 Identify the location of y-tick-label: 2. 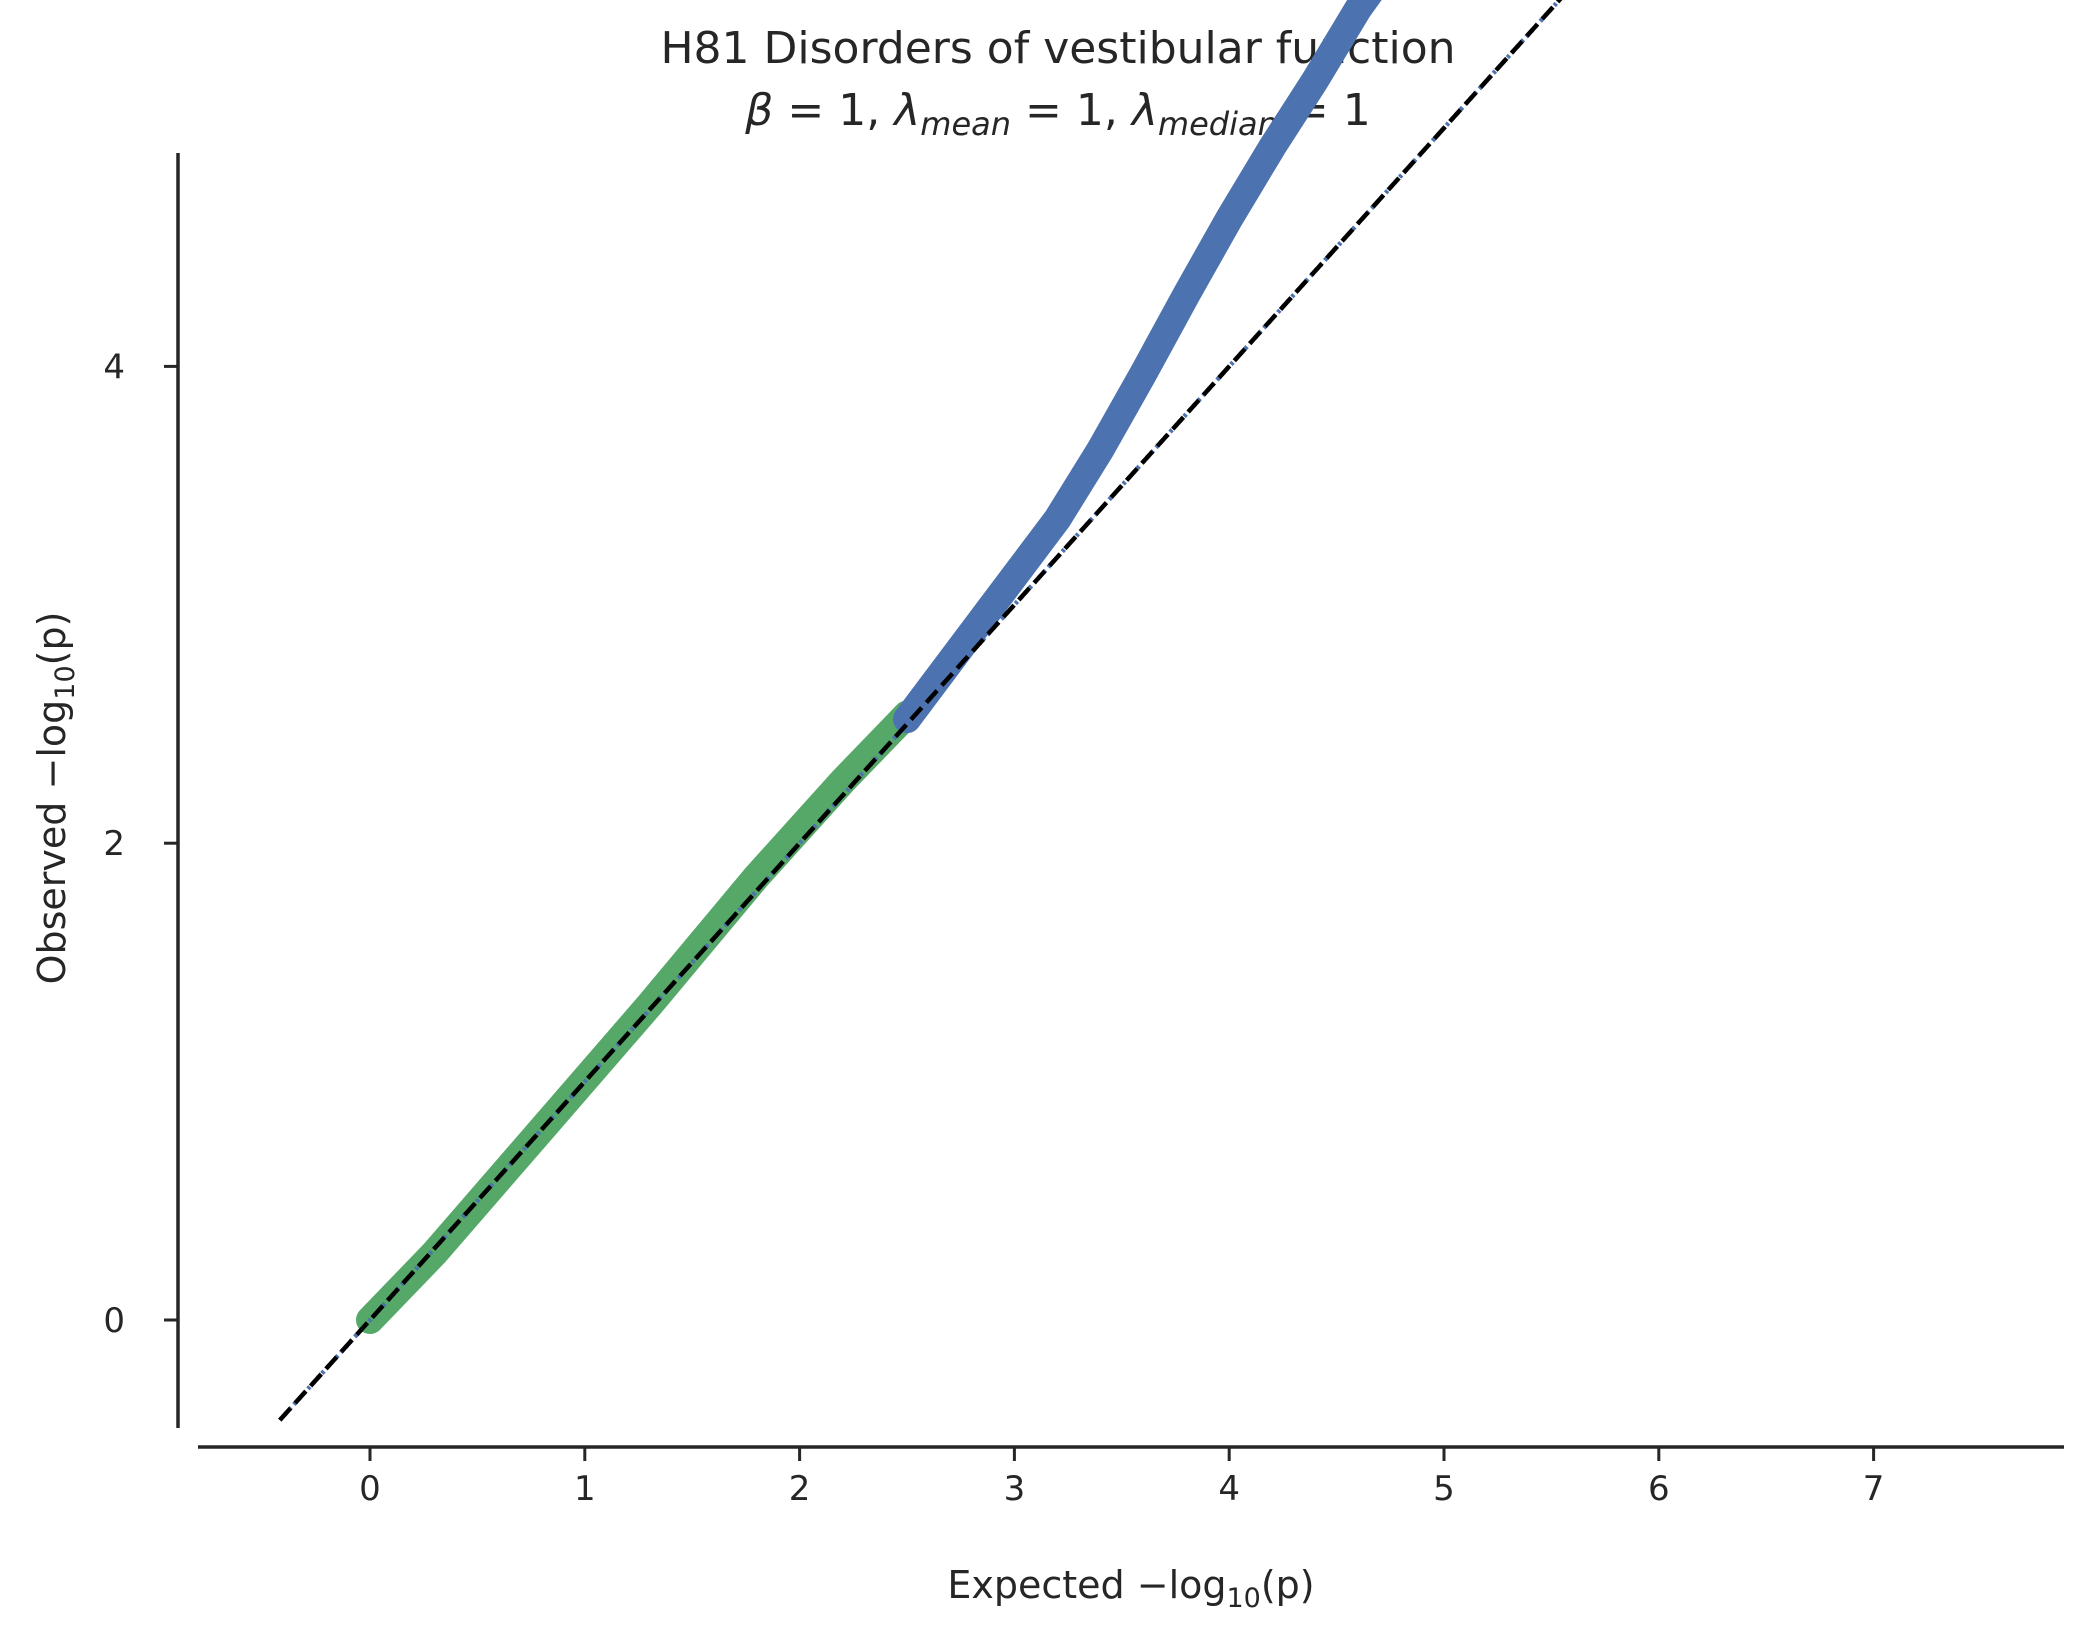
(114, 844).